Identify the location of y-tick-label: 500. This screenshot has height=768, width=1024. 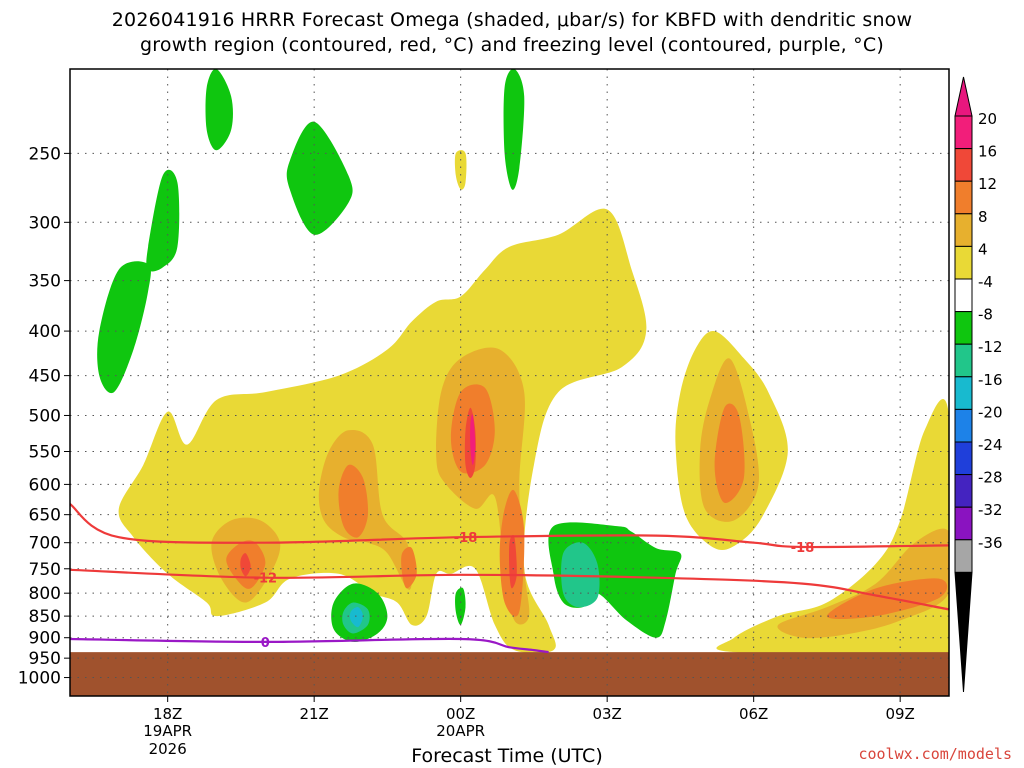
(45, 416).